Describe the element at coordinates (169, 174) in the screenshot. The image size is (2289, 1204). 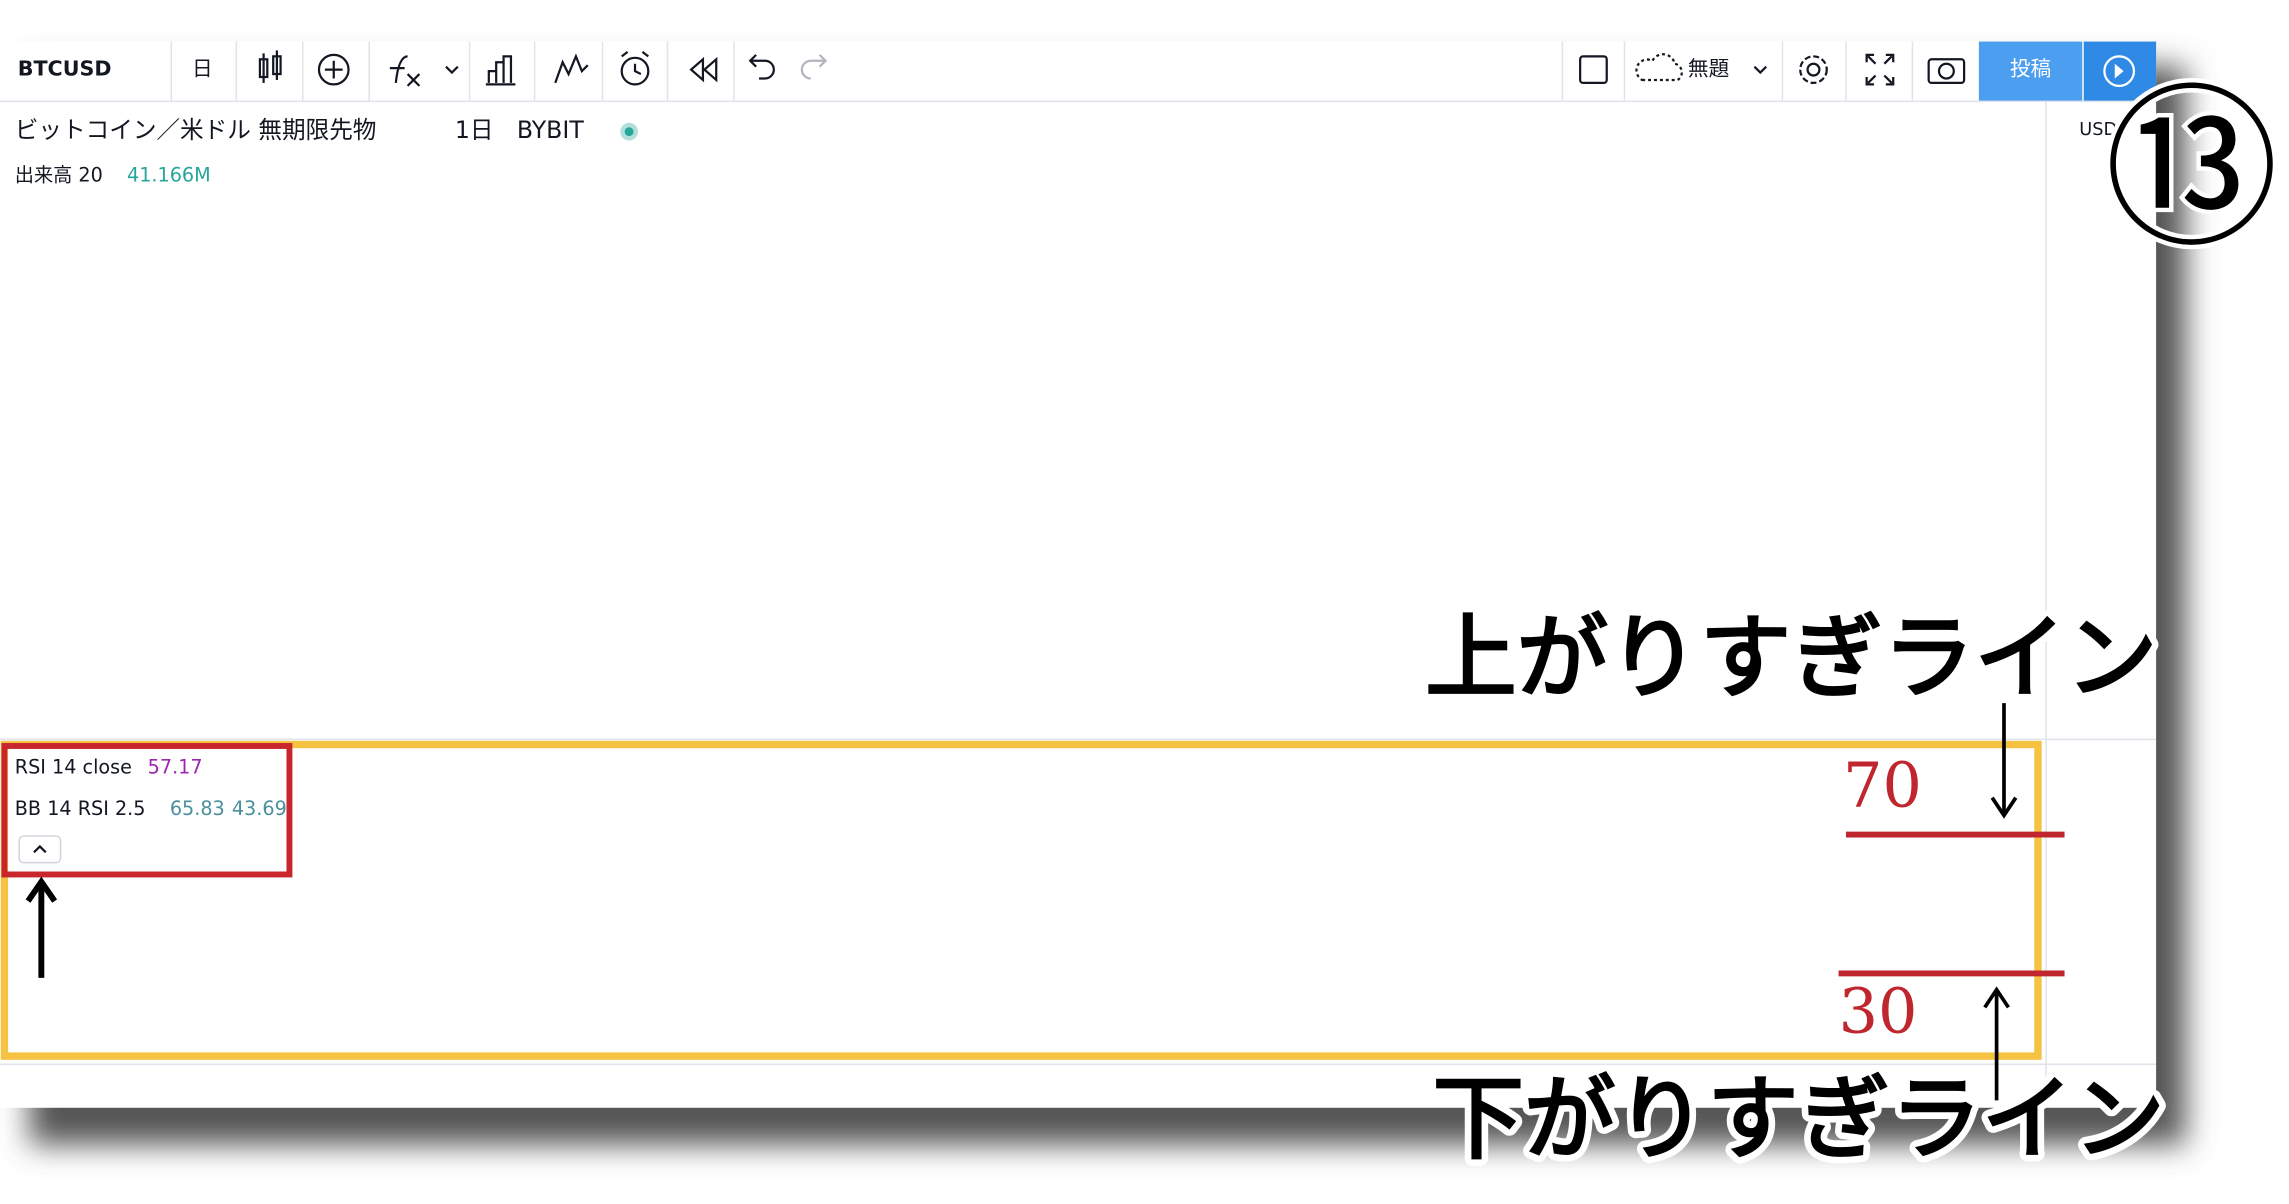
I see `volume-value: 41.166M` at that location.